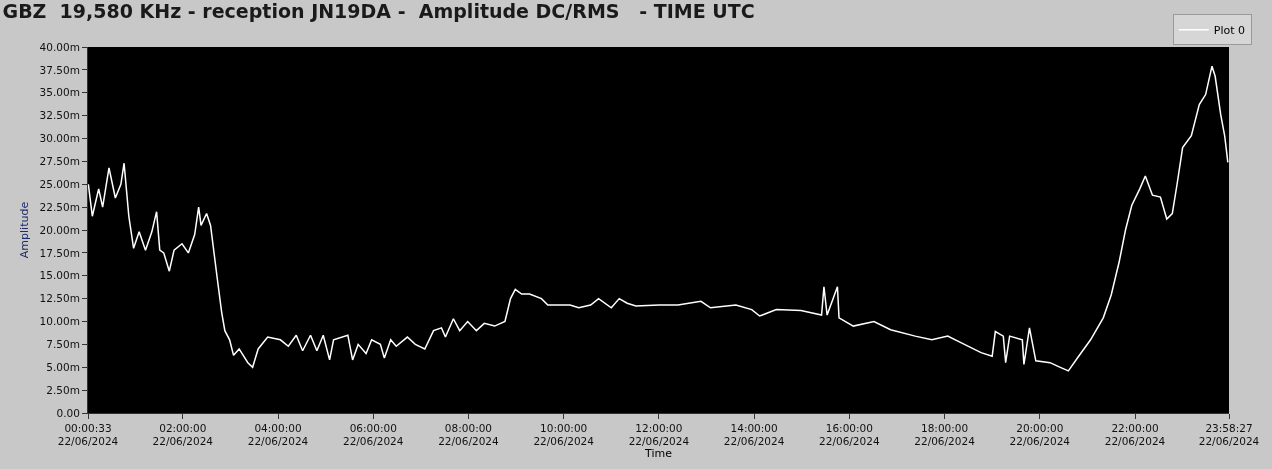 This screenshot has width=1272, height=469. I want to click on legend-label: Plot 0, so click(1229, 30).